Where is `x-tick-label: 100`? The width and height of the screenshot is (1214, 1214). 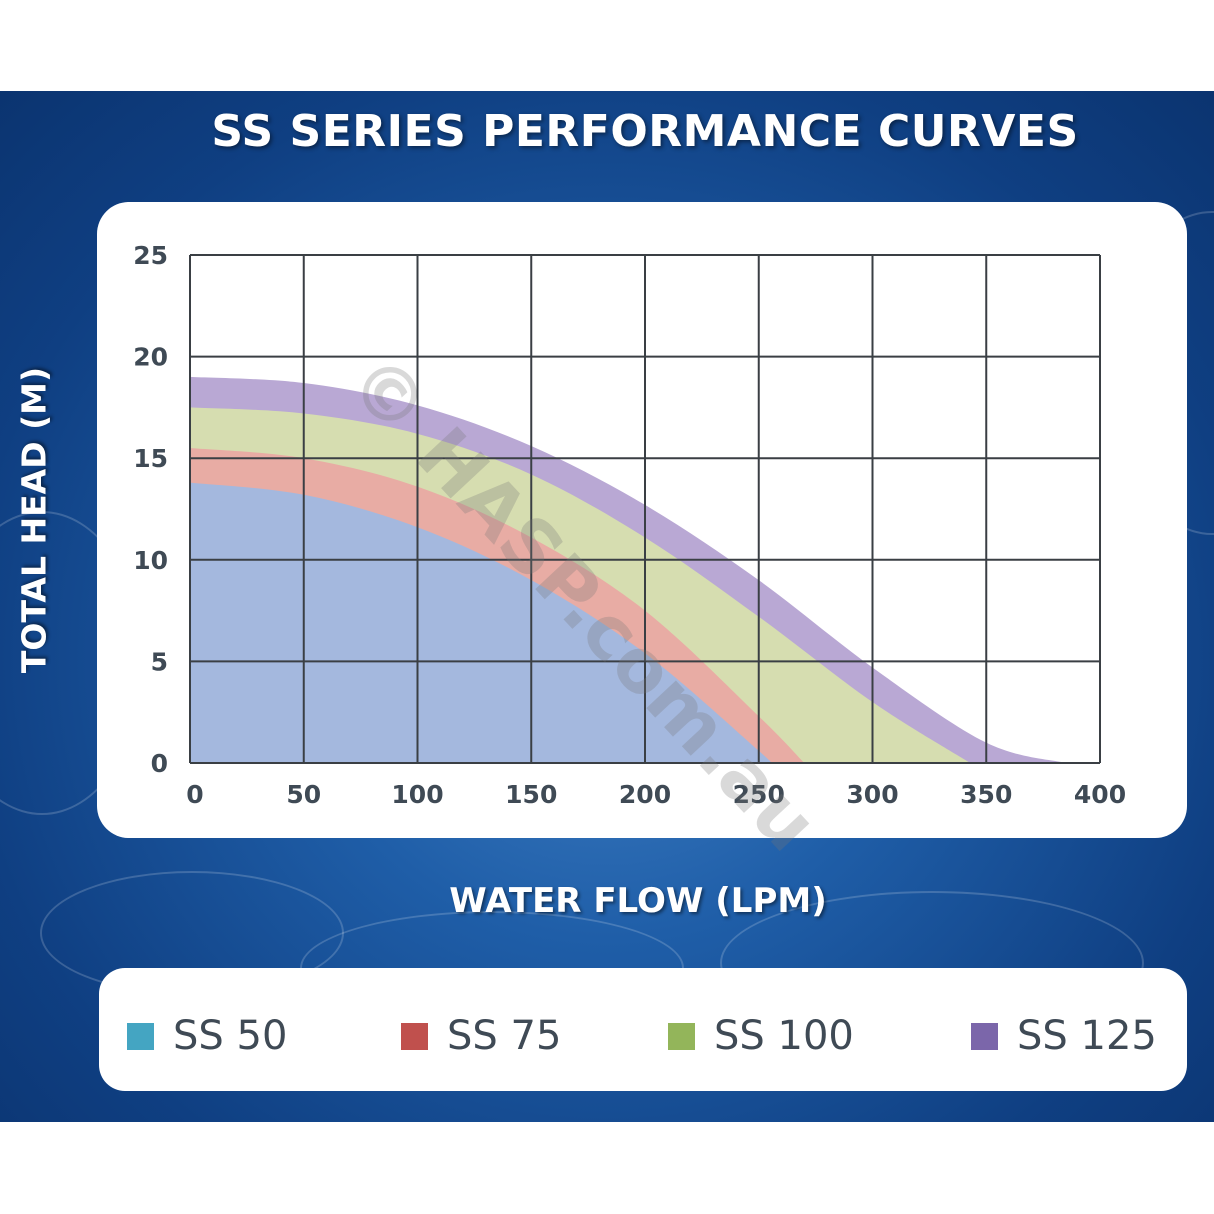 x-tick-label: 100 is located at coordinates (417, 794).